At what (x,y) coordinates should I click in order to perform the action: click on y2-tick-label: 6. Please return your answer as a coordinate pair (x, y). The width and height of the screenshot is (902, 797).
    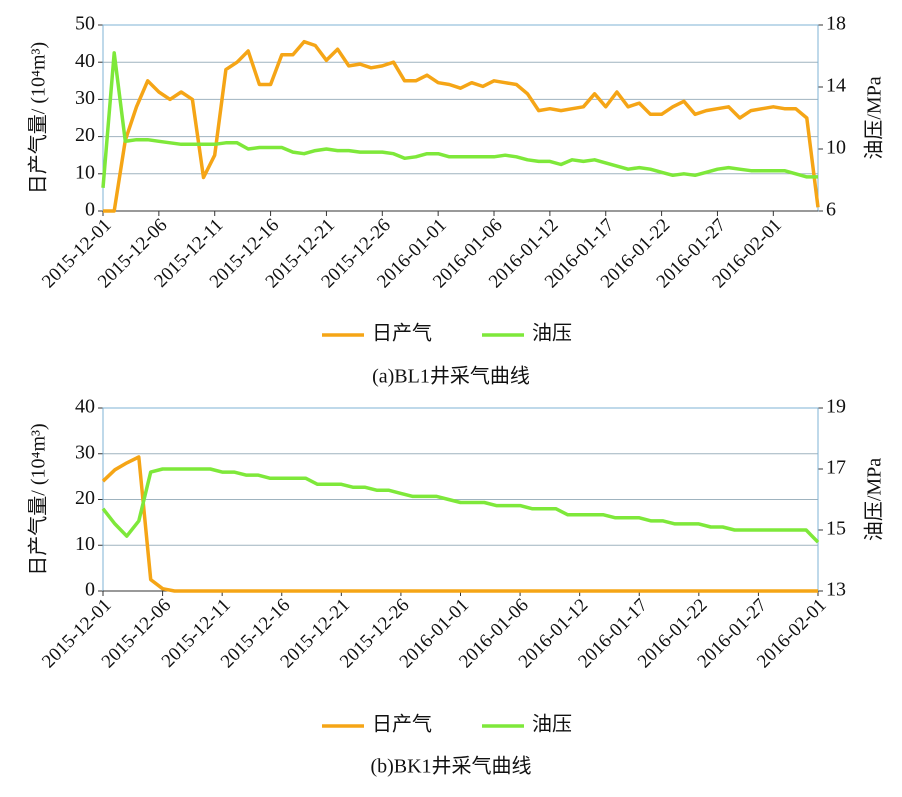
    Looking at the image, I should click on (831, 210).